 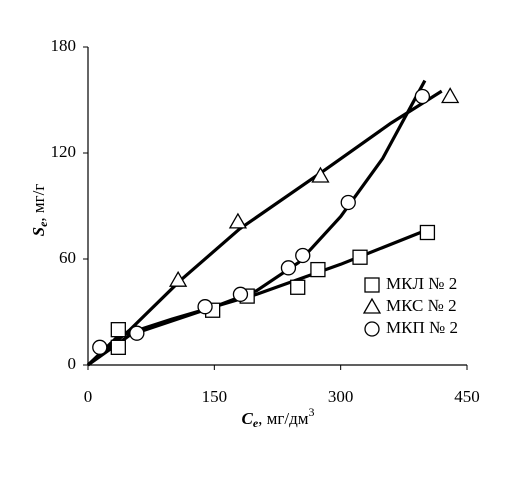 I want to click on x-unit: , мг/дм, so click(x=283, y=418).